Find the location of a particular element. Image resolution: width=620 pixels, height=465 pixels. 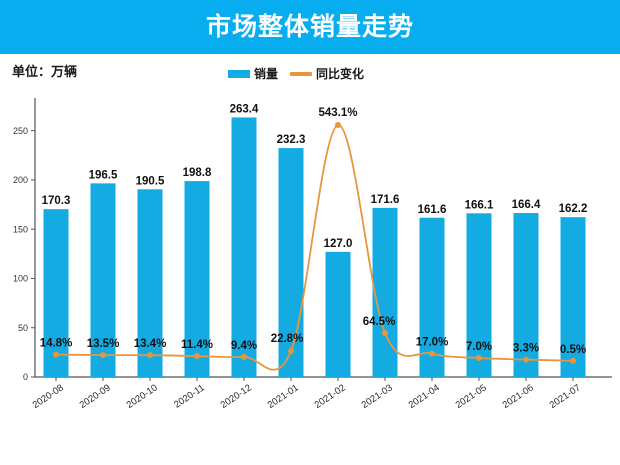

bar-value-label: 161.6 is located at coordinates (432, 210).